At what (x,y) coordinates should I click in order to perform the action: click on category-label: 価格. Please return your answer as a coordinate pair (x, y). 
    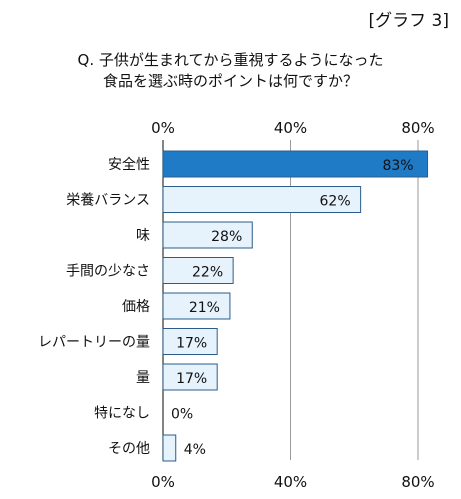
    Looking at the image, I should click on (136, 307).